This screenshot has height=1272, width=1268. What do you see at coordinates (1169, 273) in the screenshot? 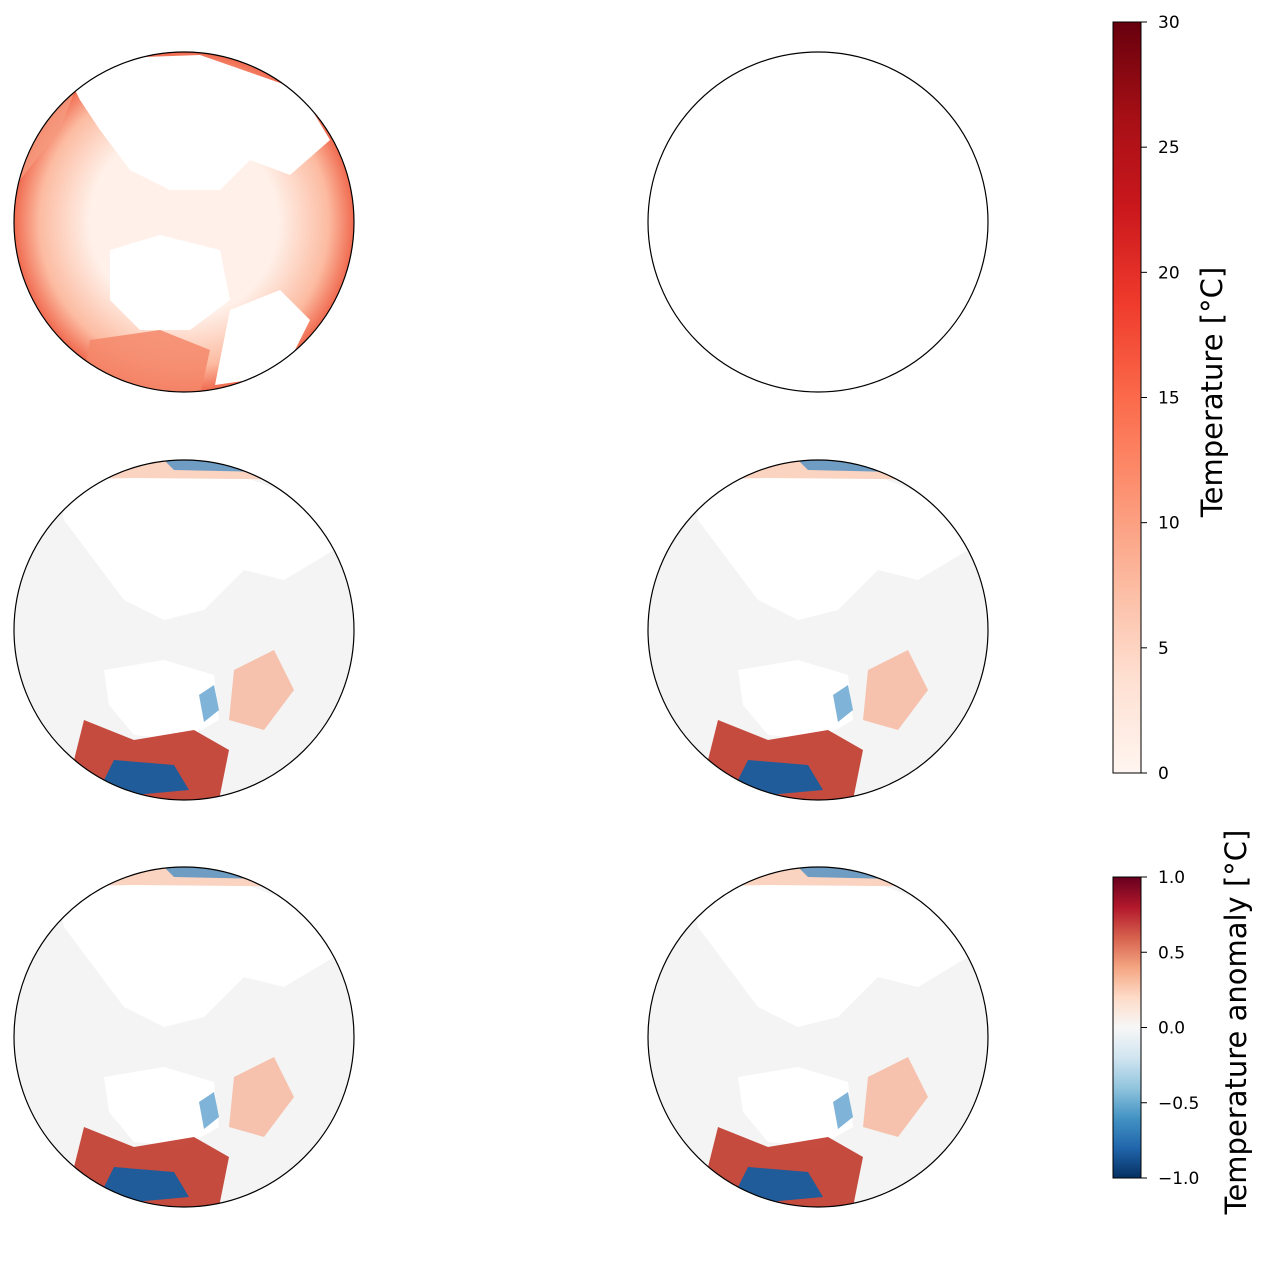
I see `temperature-tick-label: 20` at bounding box center [1169, 273].